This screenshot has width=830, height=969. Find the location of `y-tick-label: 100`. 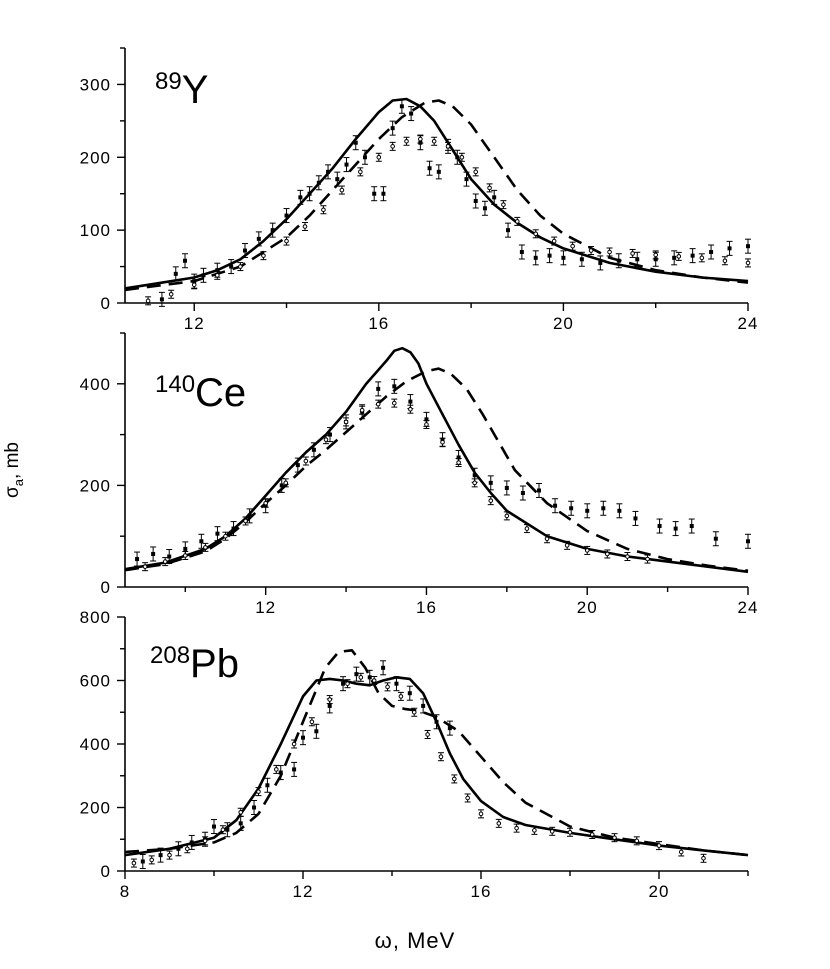

y-tick-label: 100 is located at coordinates (95, 230).